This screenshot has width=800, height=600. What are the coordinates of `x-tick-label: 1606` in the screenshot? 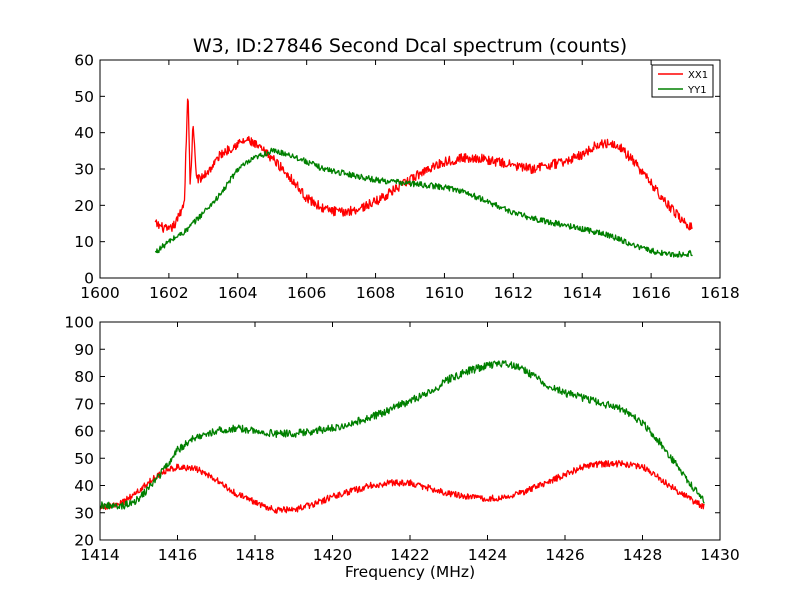 It's located at (306, 293).